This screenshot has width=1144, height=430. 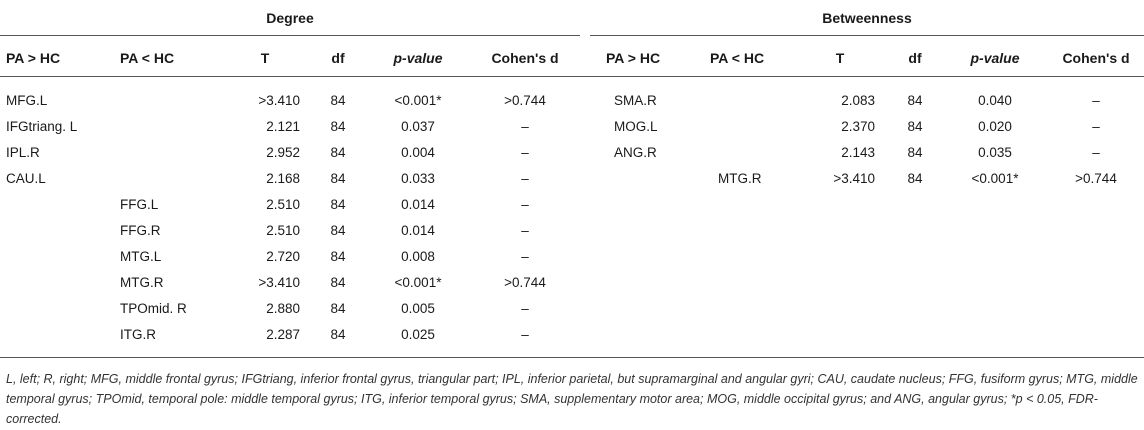 I want to click on betweenness-group-title: Betweenness, so click(x=867, y=18).